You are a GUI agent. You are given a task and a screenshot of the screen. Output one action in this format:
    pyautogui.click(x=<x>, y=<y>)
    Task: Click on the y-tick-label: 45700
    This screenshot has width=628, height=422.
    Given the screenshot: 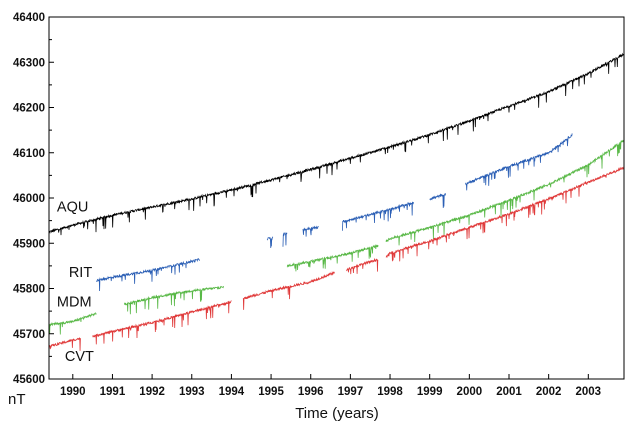 What is the action you would take?
    pyautogui.click(x=29, y=335)
    